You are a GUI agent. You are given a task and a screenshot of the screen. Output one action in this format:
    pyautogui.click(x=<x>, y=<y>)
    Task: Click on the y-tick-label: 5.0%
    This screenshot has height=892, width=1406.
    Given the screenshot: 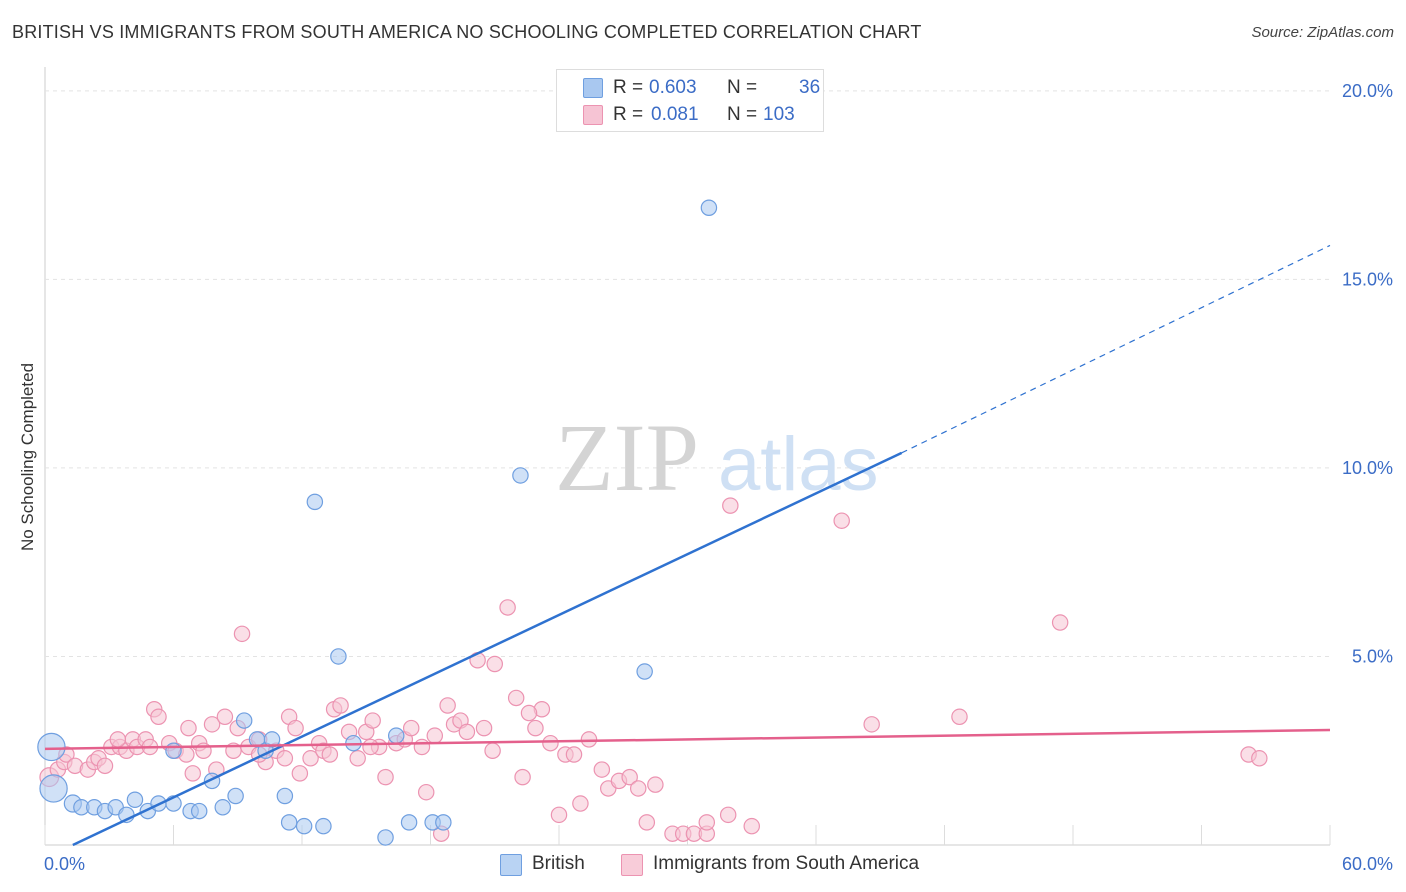 What is the action you would take?
    pyautogui.click(x=1372, y=656)
    